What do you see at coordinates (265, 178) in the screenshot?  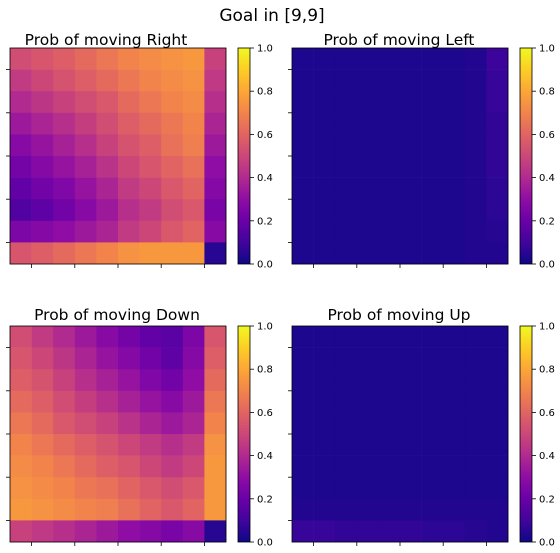 I see `colorbar-tick-label: 0.4` at bounding box center [265, 178].